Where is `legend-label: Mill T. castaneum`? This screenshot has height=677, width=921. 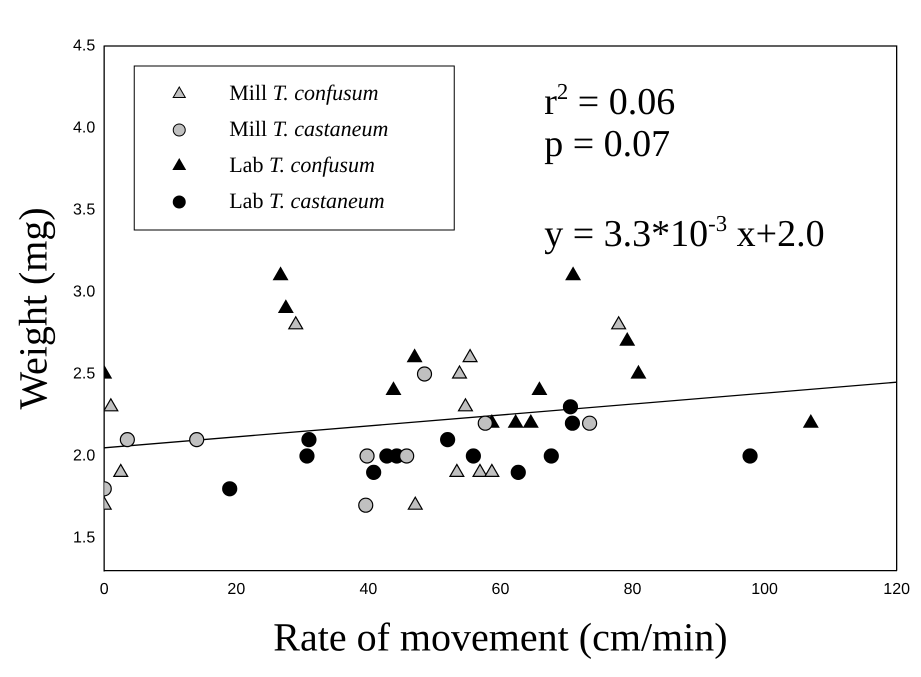 legend-label: Mill T. castaneum is located at coordinates (308, 128).